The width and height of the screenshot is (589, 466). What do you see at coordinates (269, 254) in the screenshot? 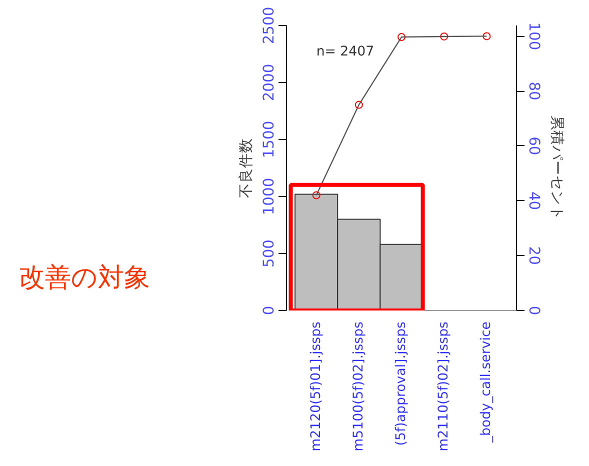
I see `y-tick-label: 500` at bounding box center [269, 254].